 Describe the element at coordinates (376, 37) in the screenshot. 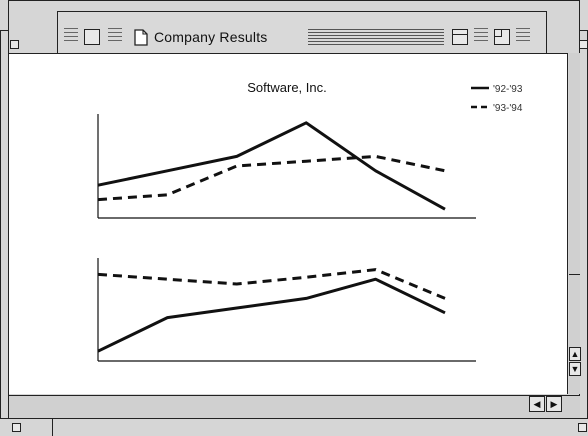

I see `title-bar-stripes` at that location.